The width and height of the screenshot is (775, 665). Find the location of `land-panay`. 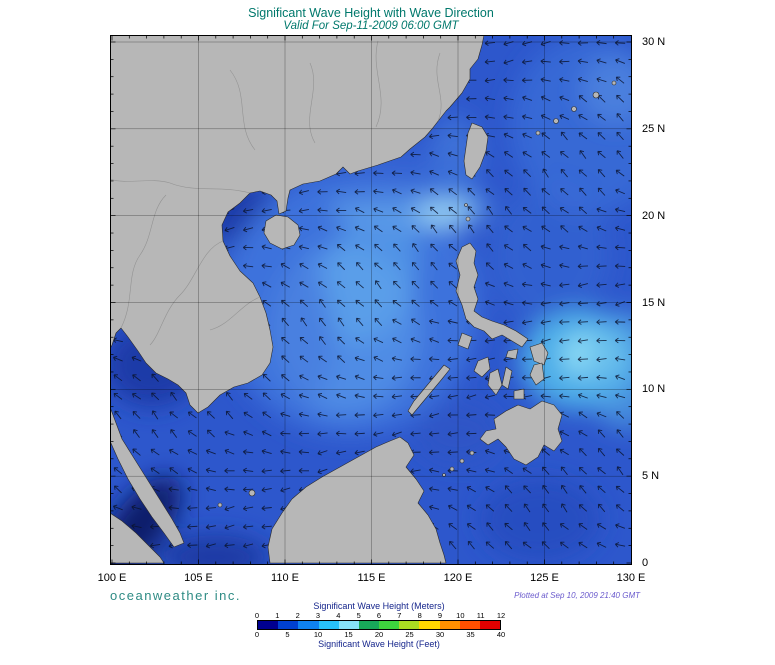

land-panay is located at coordinates (482, 367).